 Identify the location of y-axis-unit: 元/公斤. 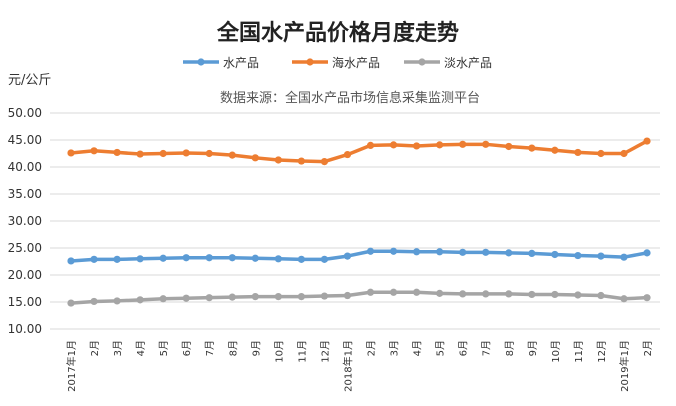
(29, 80).